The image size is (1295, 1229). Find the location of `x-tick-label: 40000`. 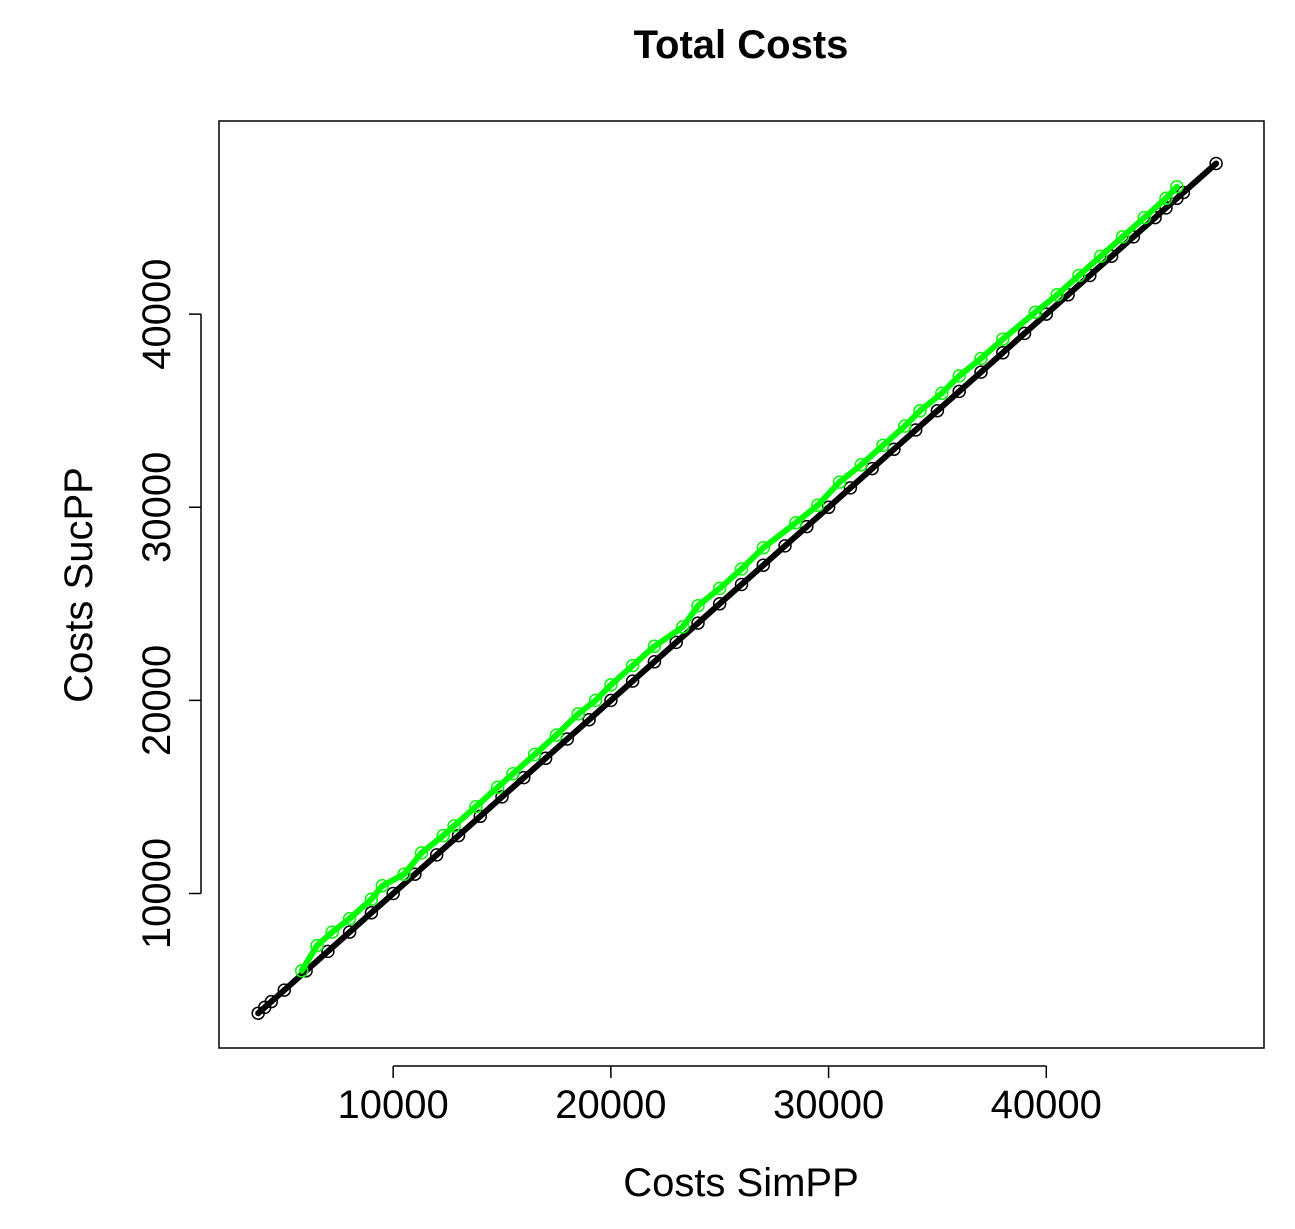

x-tick-label: 40000 is located at coordinates (1046, 1105).